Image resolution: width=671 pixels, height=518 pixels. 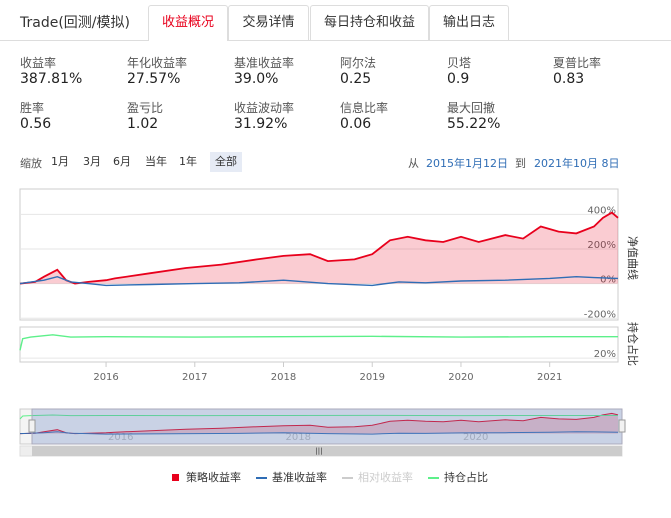 What do you see at coordinates (36, 124) in the screenshot?
I see `metric-value: 0.56` at bounding box center [36, 124].